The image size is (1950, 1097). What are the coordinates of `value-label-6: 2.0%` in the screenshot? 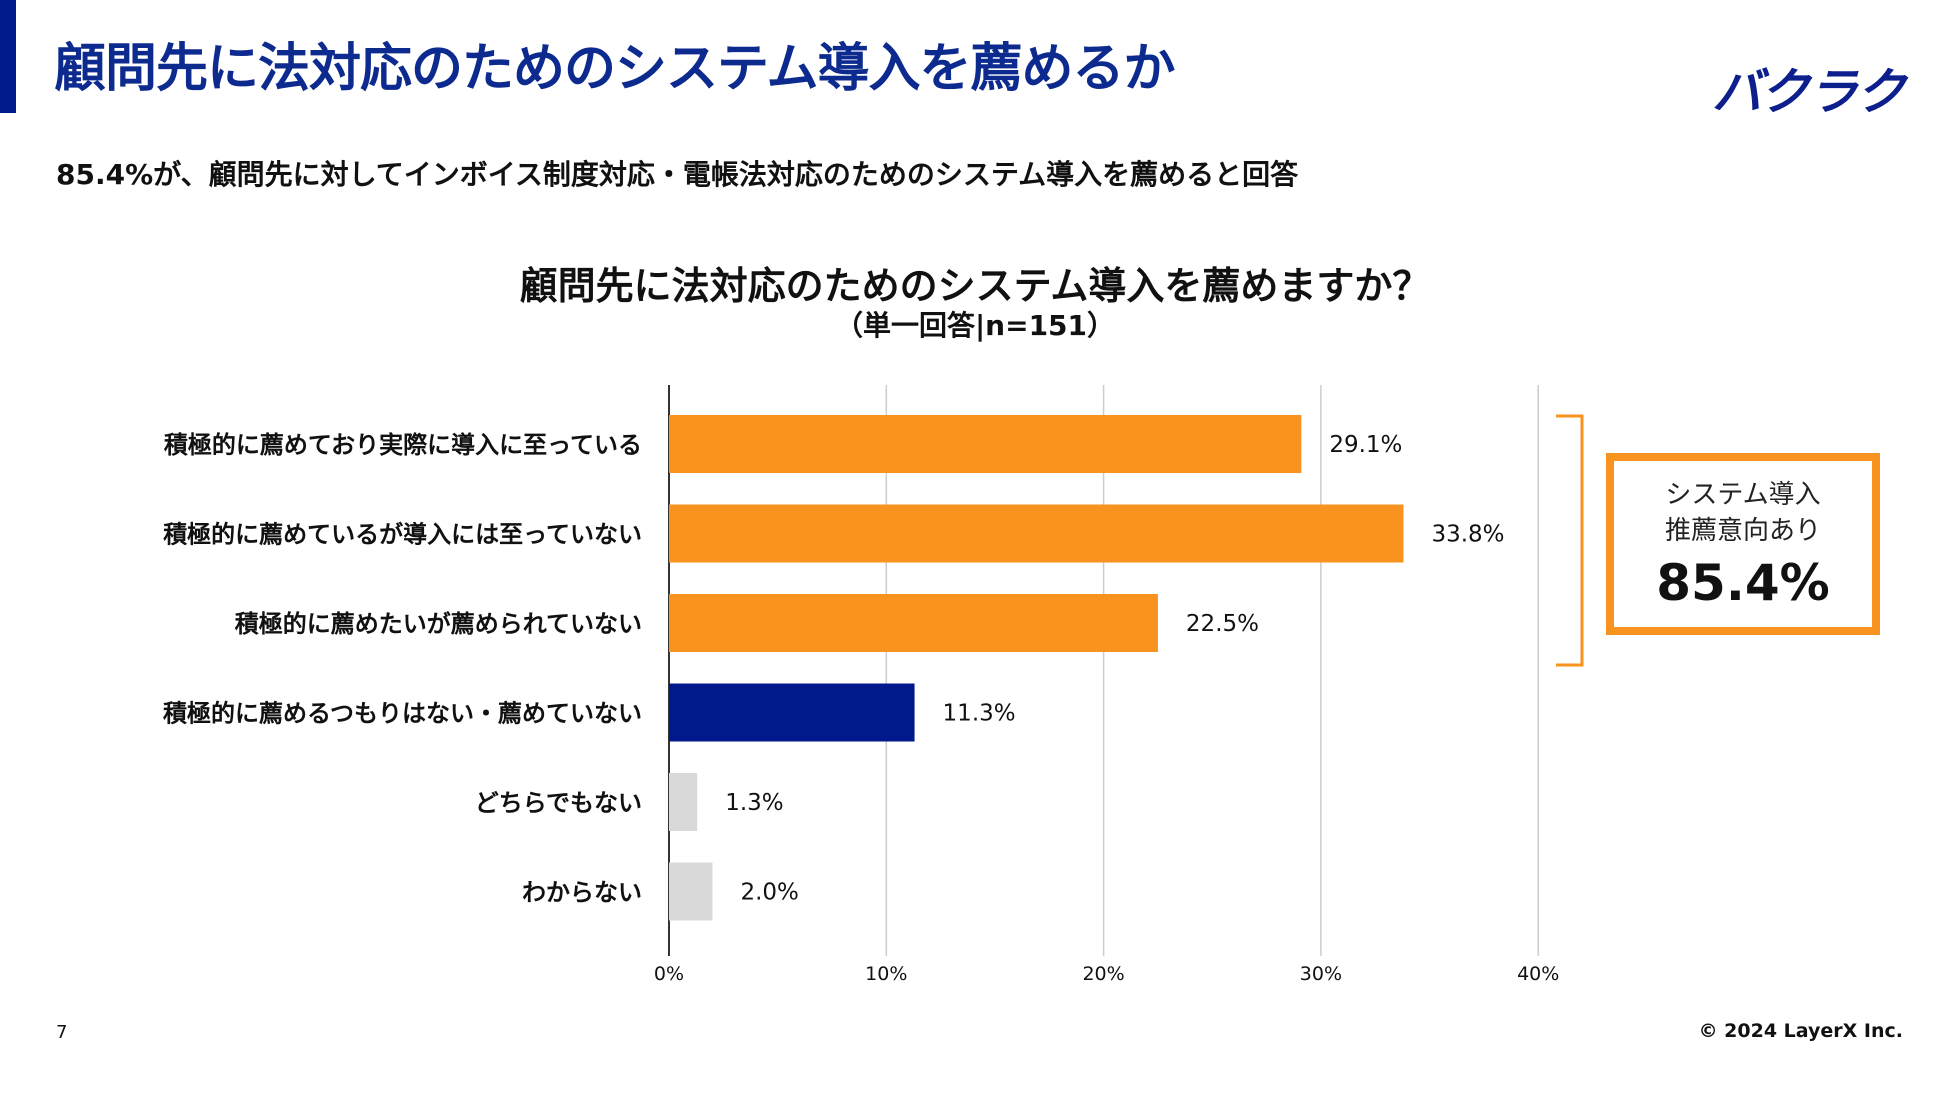 It's located at (769, 893).